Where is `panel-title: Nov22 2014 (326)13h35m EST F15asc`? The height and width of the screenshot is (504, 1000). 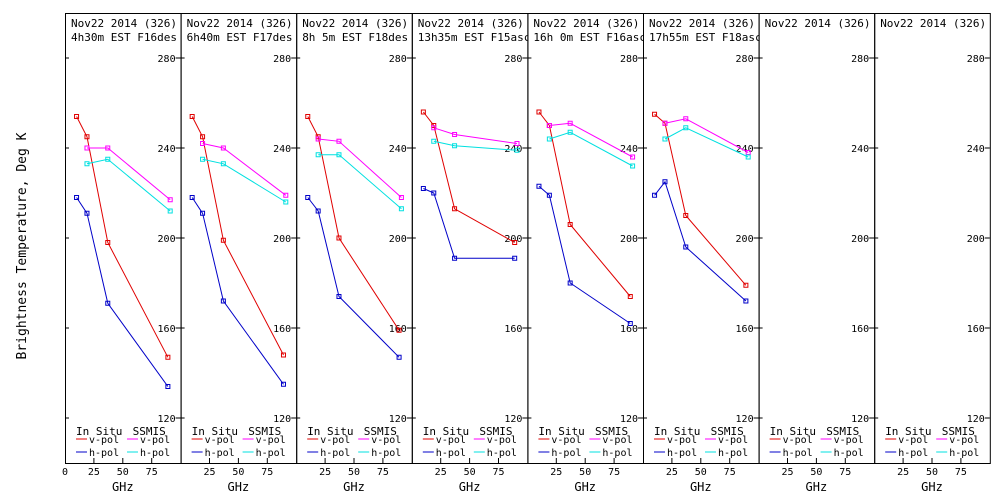
panel-title: Nov22 2014 (326)13h35m EST F15asc is located at coordinates (474, 30).